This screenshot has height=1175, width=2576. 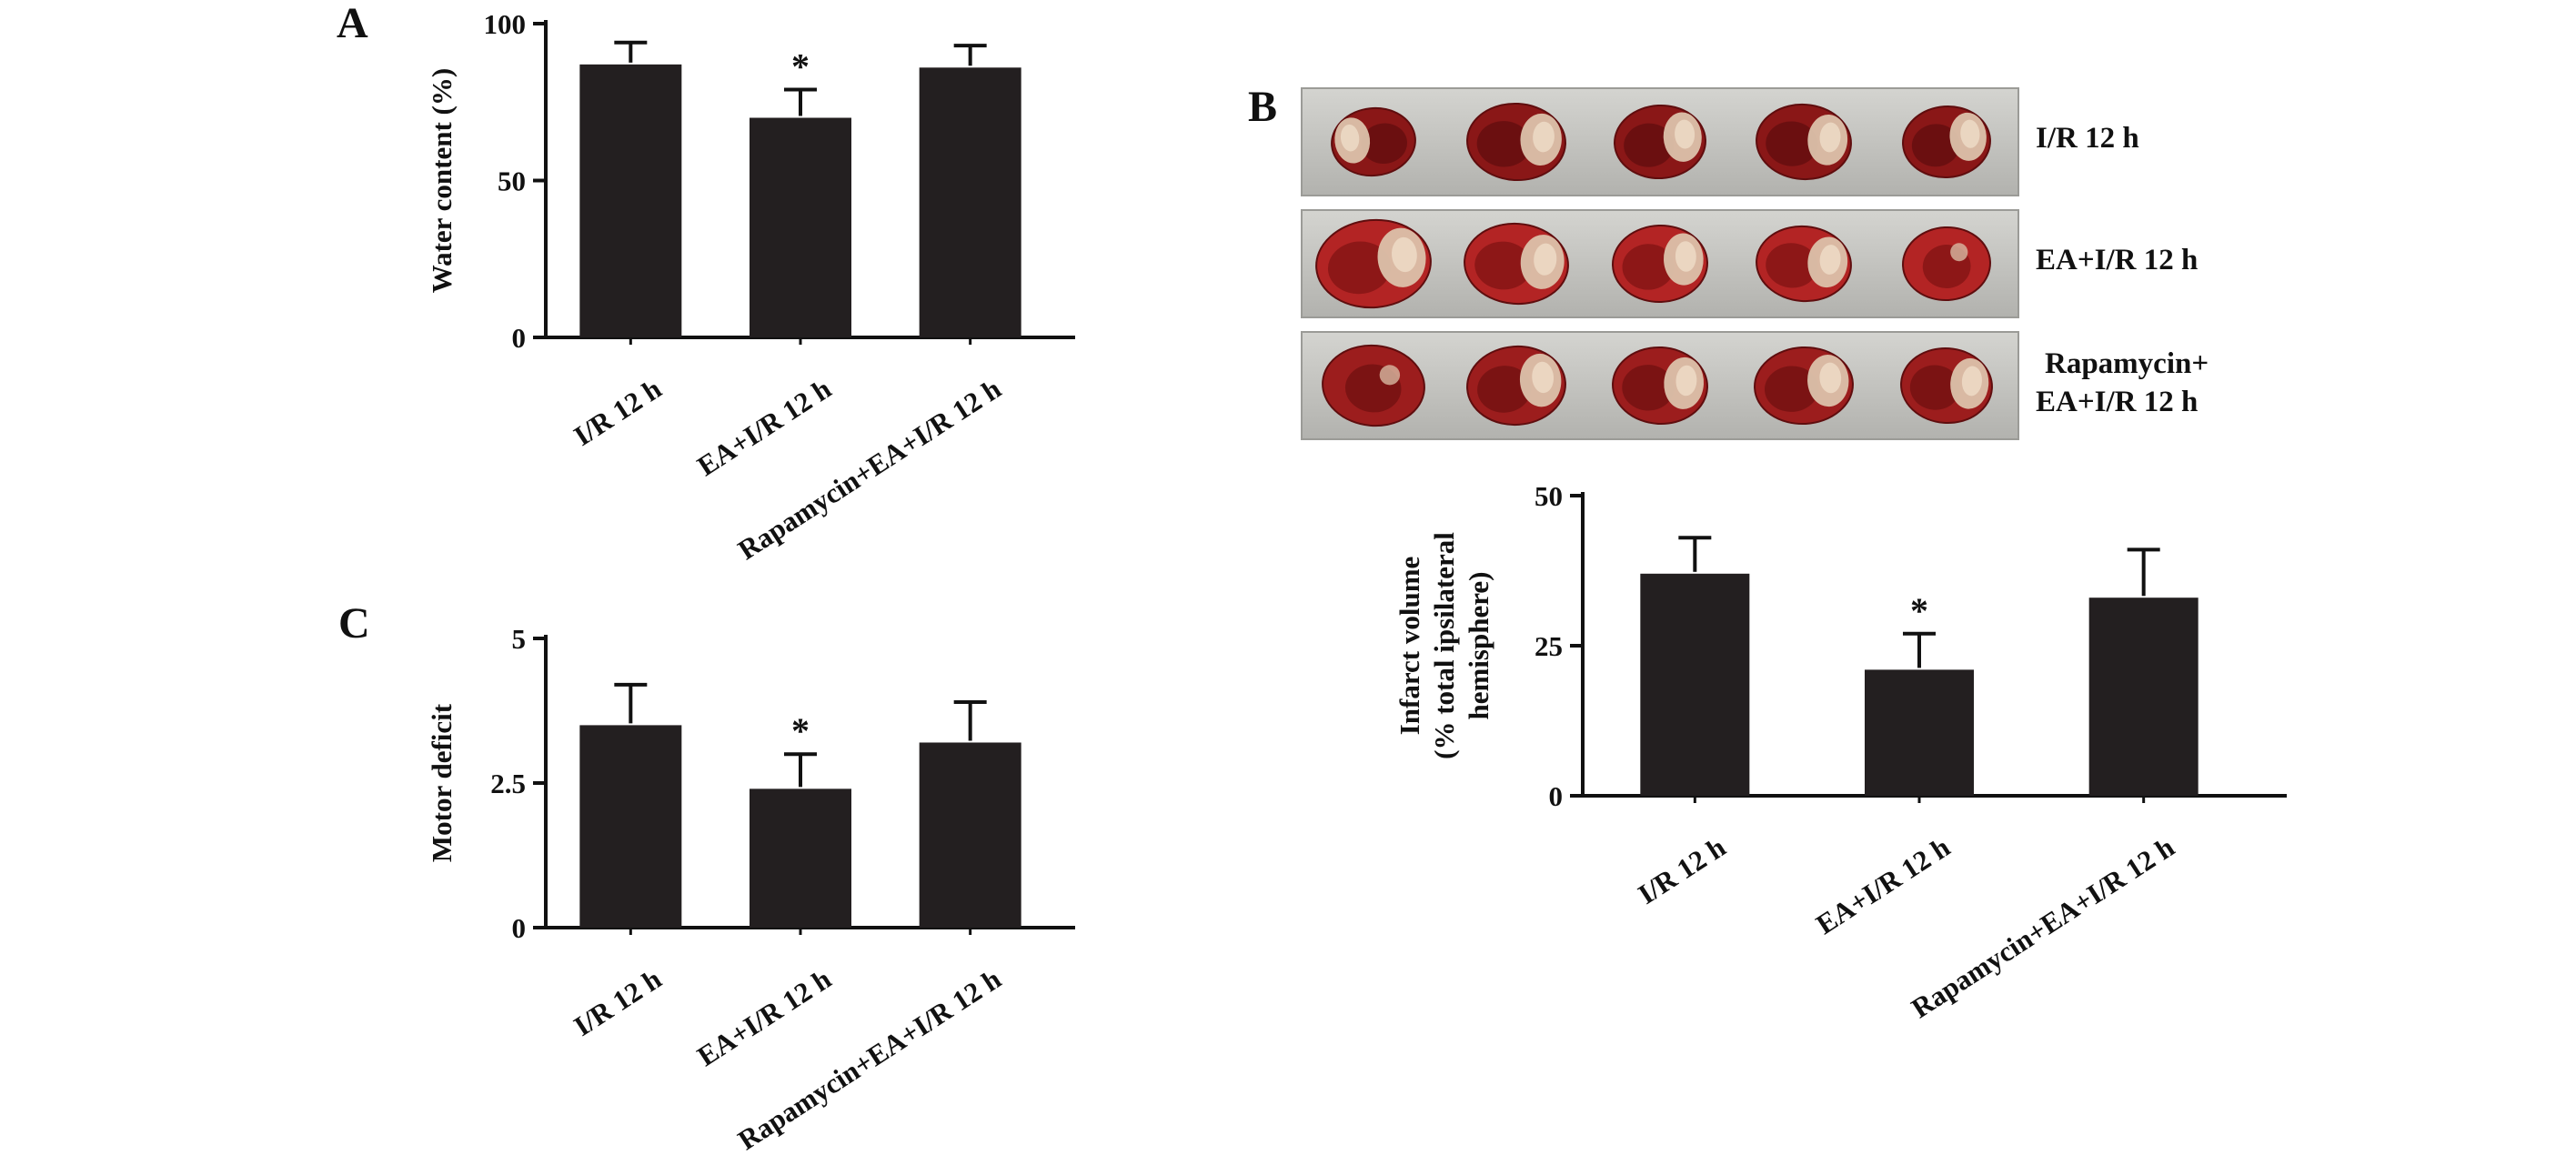 What do you see at coordinates (2087, 138) in the screenshot?
I see `brain-row-label-ir: I/R 12 h` at bounding box center [2087, 138].